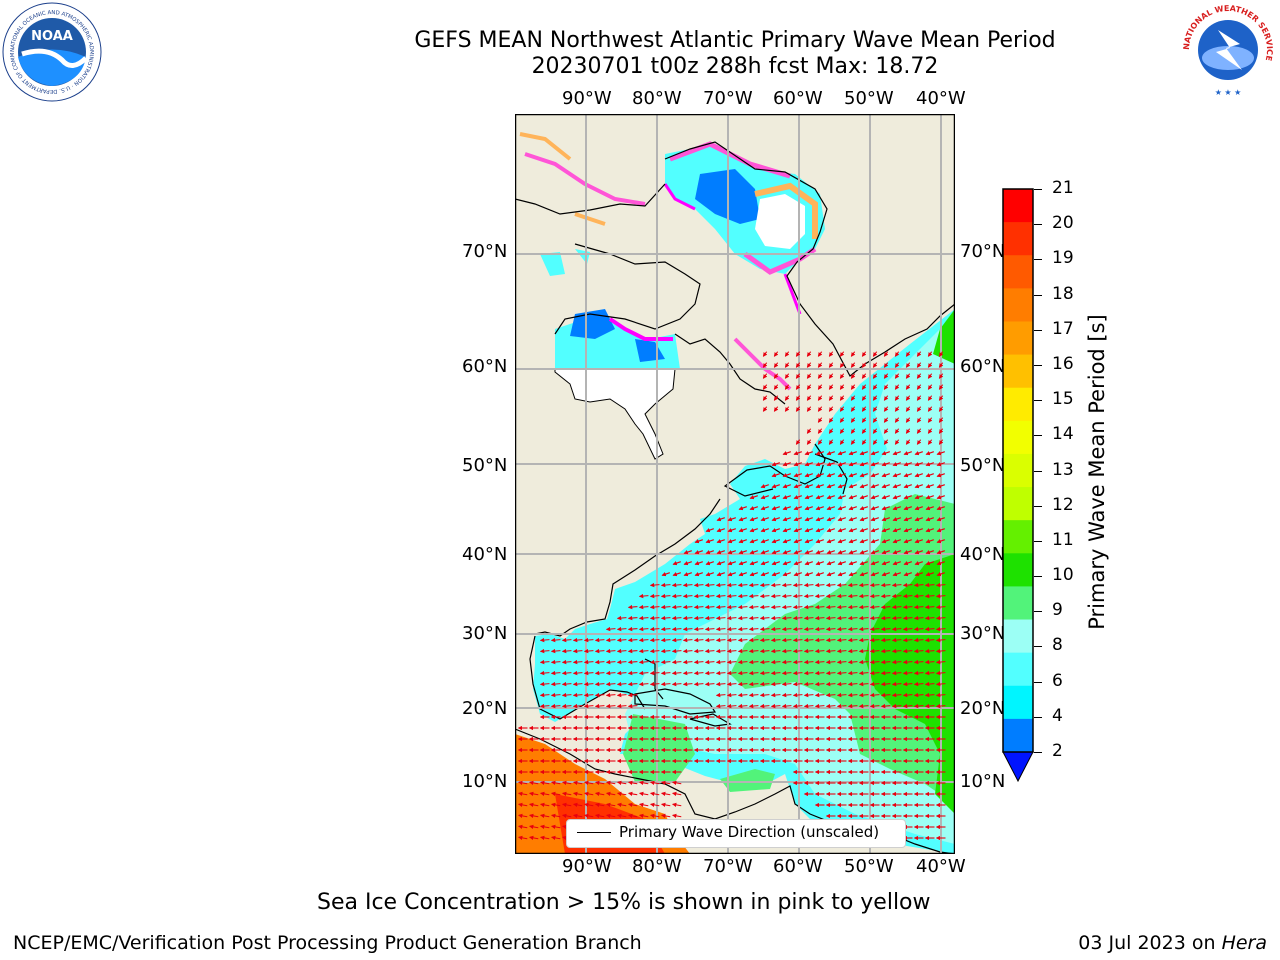  What do you see at coordinates (485, 366) in the screenshot?
I see `lat-label-left-60n: 60°N` at bounding box center [485, 366].